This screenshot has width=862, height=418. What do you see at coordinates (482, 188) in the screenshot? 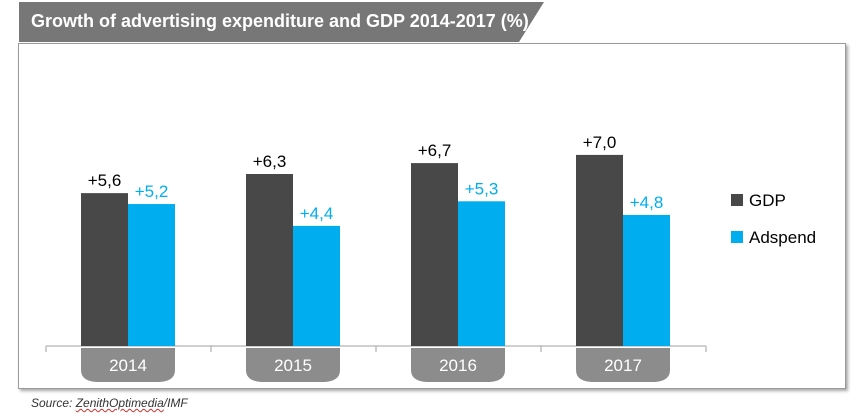
I see `data-label-adspend-2016: +5,3` at bounding box center [482, 188].